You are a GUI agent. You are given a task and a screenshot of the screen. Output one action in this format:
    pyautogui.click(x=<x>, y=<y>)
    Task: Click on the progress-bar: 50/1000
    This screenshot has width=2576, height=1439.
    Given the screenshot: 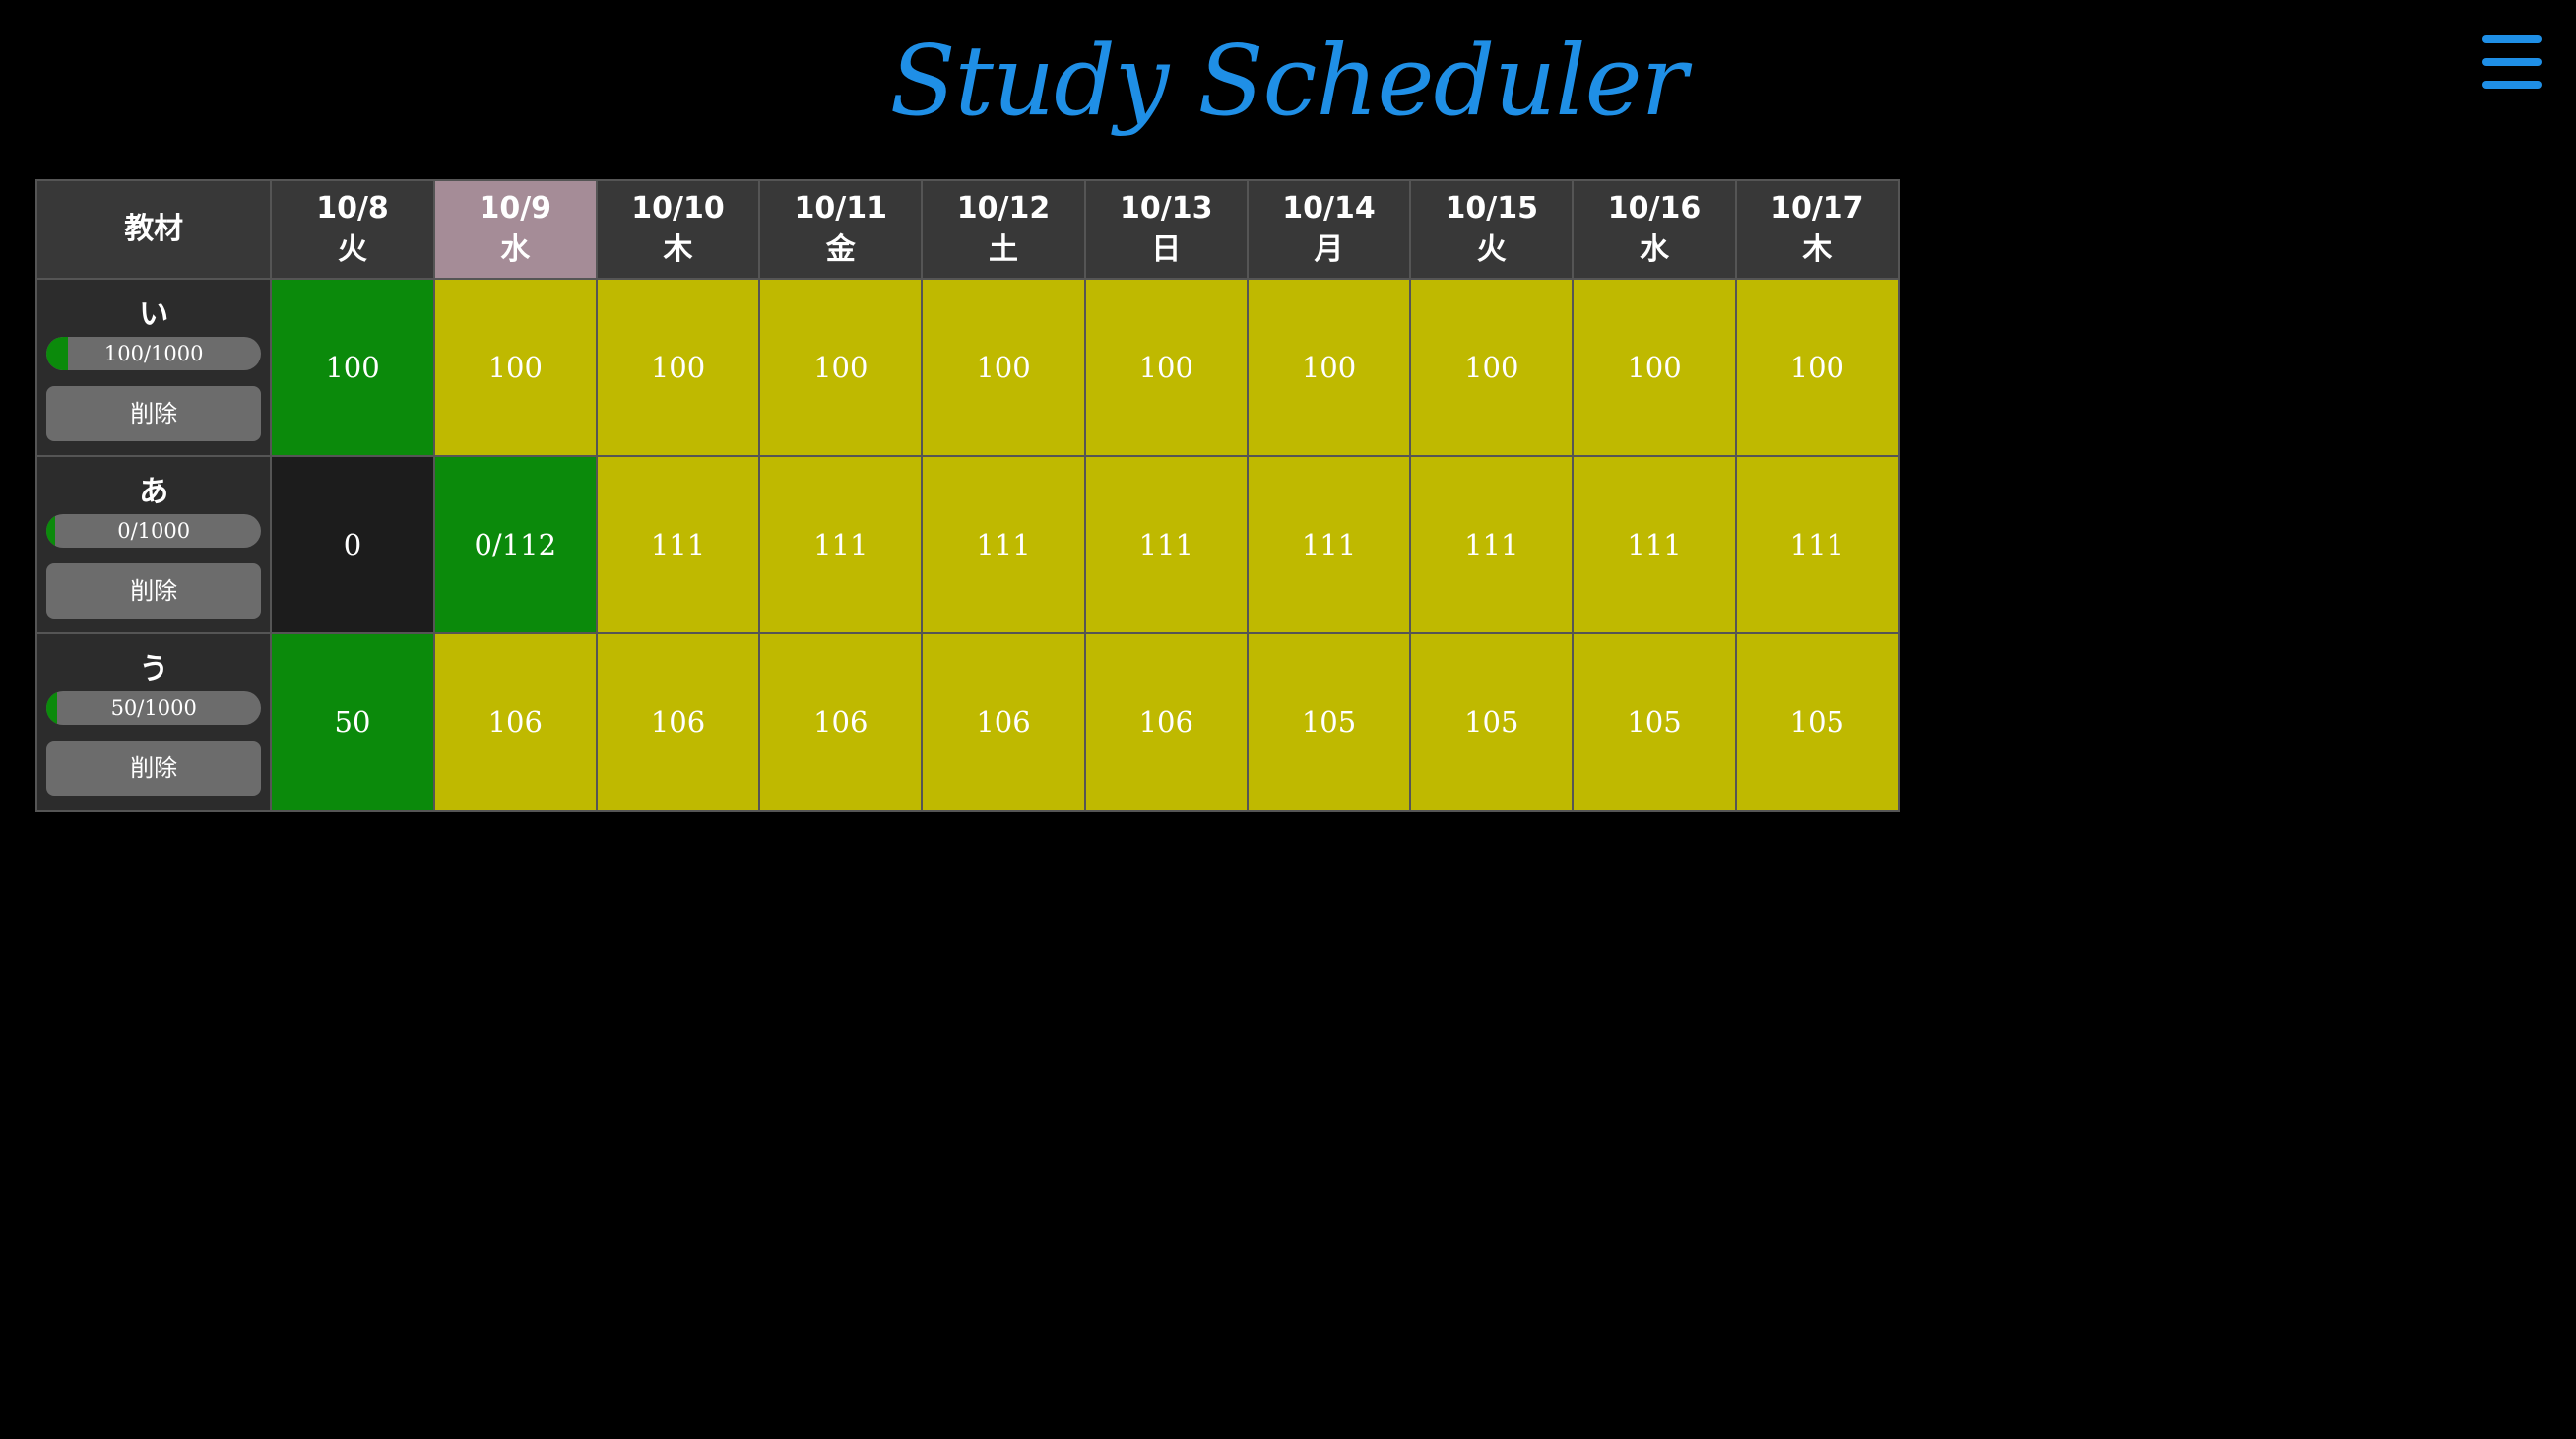 What is the action you would take?
    pyautogui.click(x=154, y=708)
    